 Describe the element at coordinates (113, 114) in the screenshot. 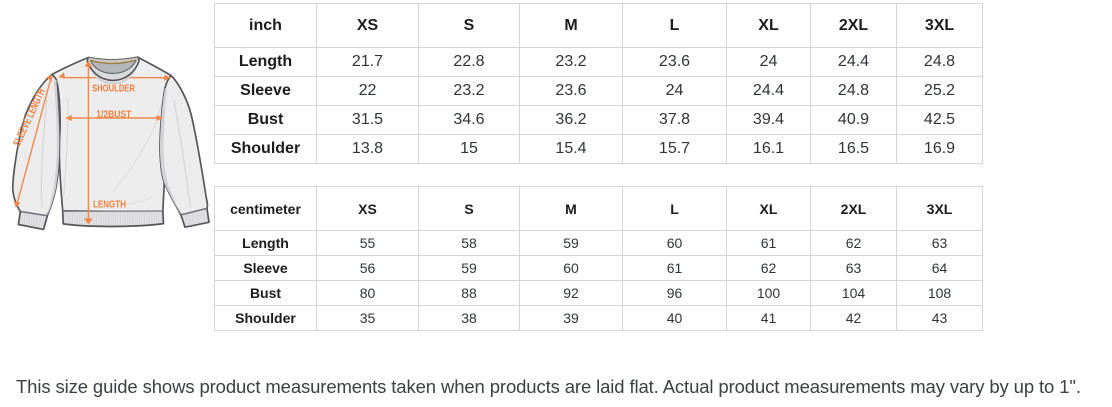

I see `svg-text: 1/2BUST` at that location.